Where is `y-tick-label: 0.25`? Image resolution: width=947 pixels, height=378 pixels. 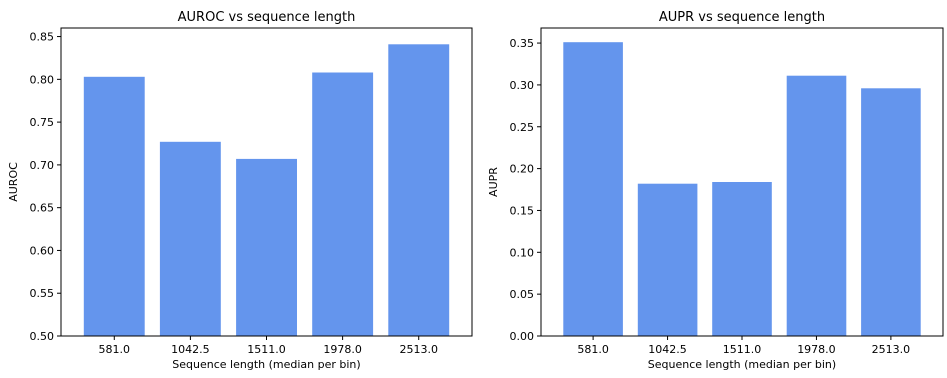
y-tick-label: 0.25 is located at coordinates (522, 127).